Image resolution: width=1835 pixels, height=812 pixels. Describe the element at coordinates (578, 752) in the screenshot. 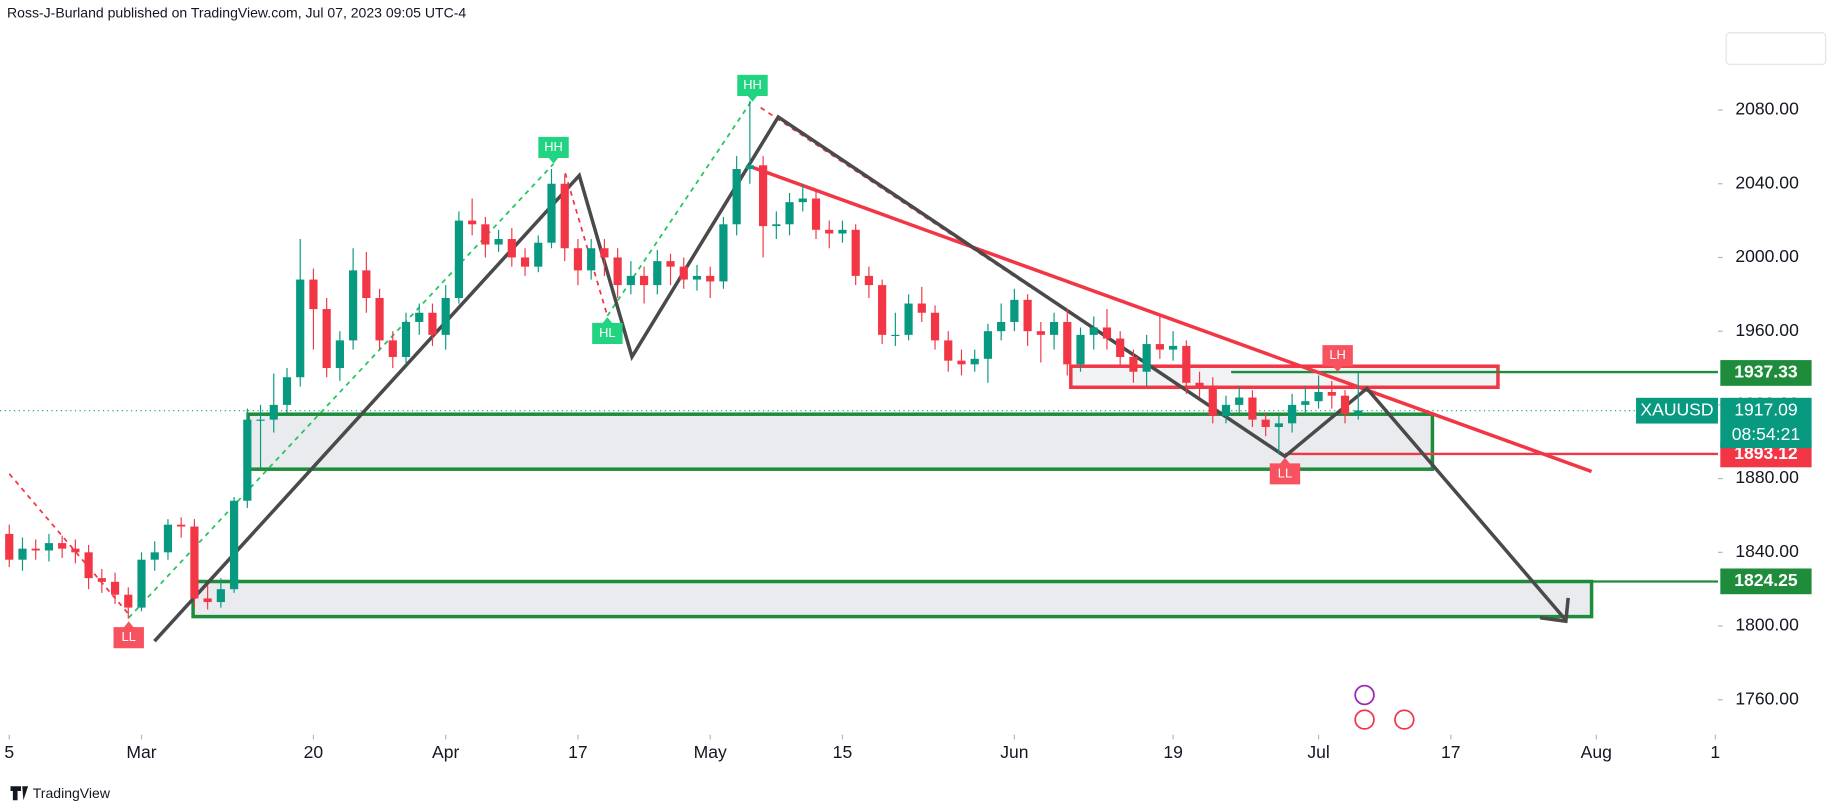

I see `x-tick-label: 17` at that location.